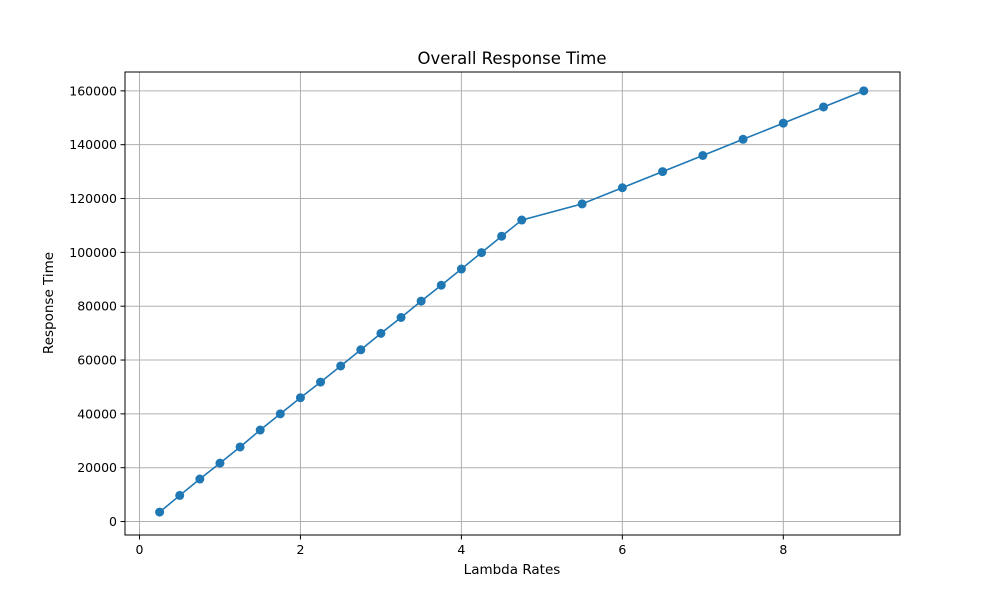 Image resolution: width=1000 pixels, height=600 pixels. I want to click on x-tick-label: 4, so click(461, 549).